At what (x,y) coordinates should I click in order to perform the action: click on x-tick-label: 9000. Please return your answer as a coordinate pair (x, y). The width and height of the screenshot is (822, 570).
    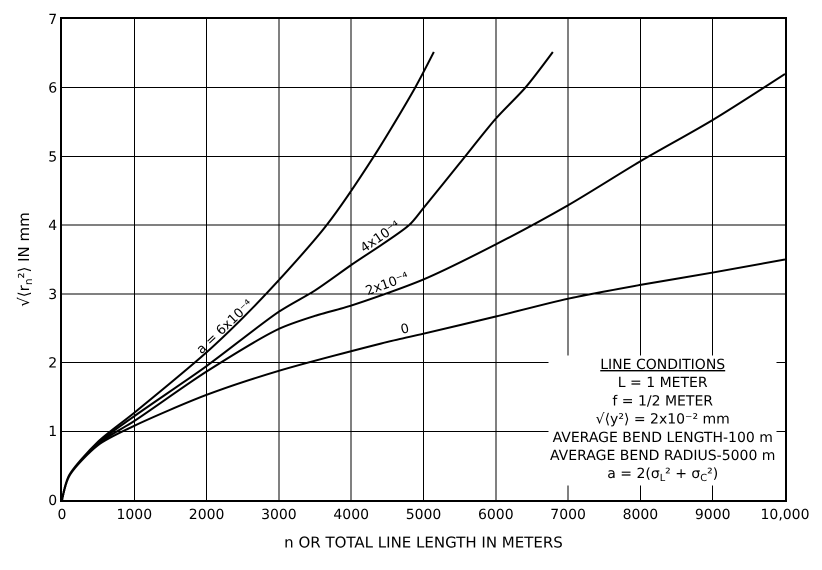
    Looking at the image, I should click on (712, 514).